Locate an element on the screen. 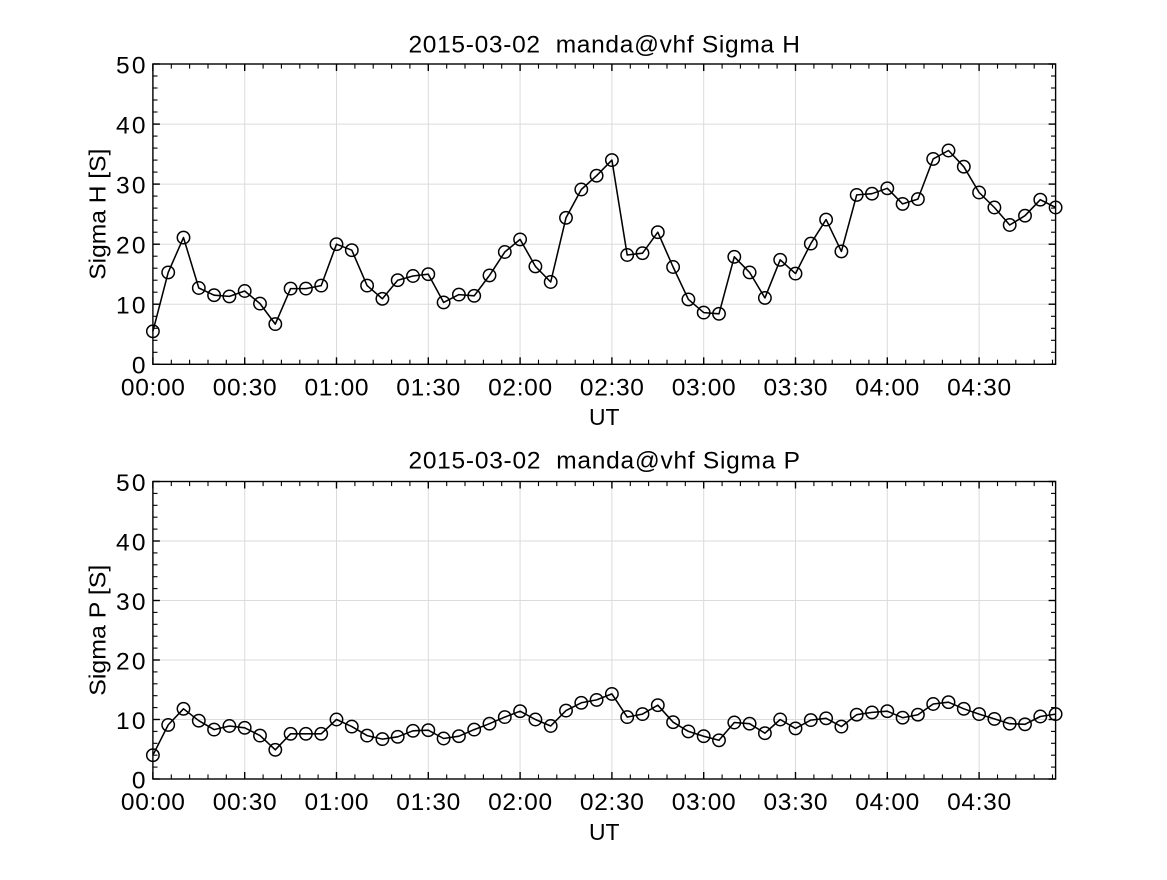 The height and width of the screenshot is (880, 1167). svg-text: 2015-03-02 manda@vhf Sigma H is located at coordinates (604, 45).